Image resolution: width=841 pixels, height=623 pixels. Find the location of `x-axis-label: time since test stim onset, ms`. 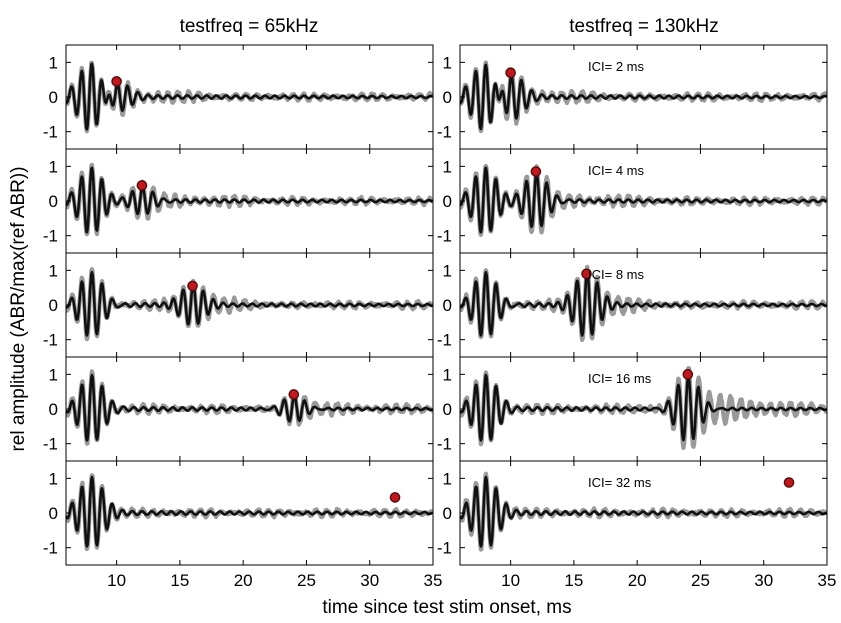

x-axis-label: time since test stim onset, ms is located at coordinates (446, 607).